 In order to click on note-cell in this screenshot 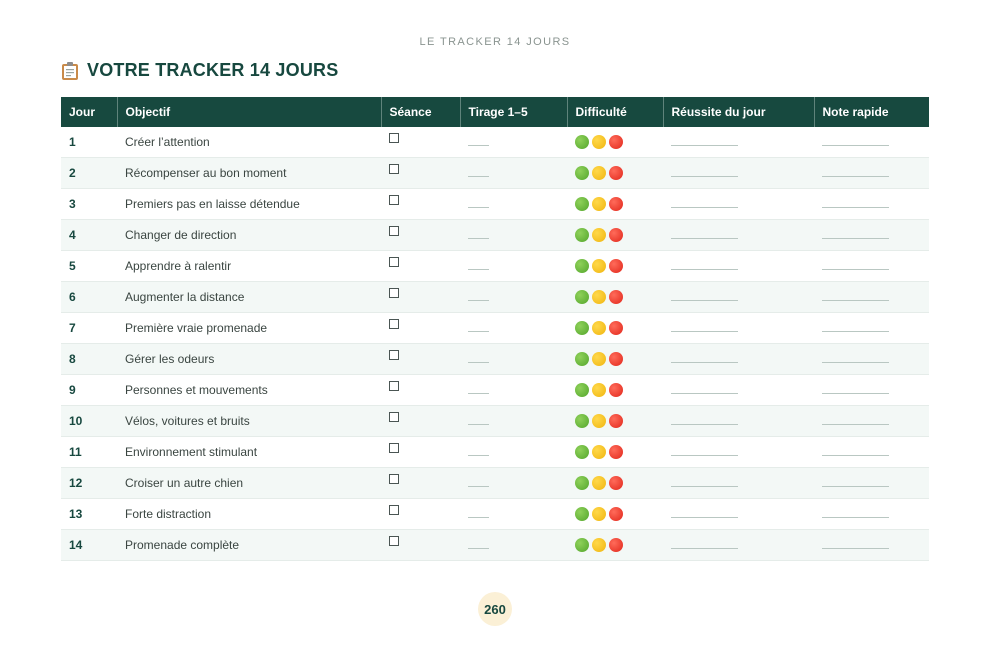, I will do `click(871, 514)`.